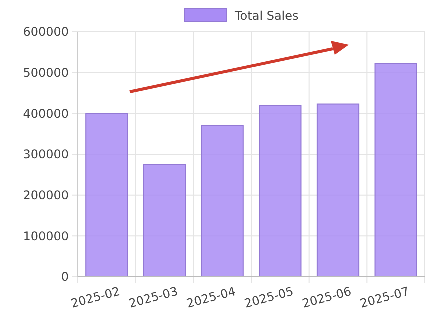  I want to click on y-tick-label: 400000, so click(46, 113).